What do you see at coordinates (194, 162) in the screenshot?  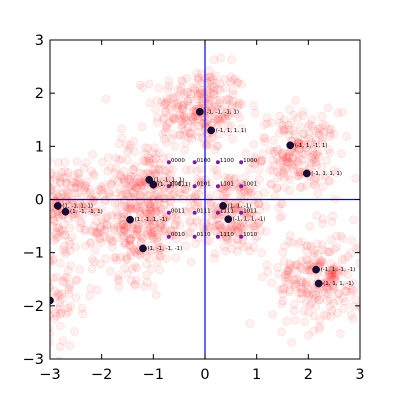 I see `code-point` at bounding box center [194, 162].